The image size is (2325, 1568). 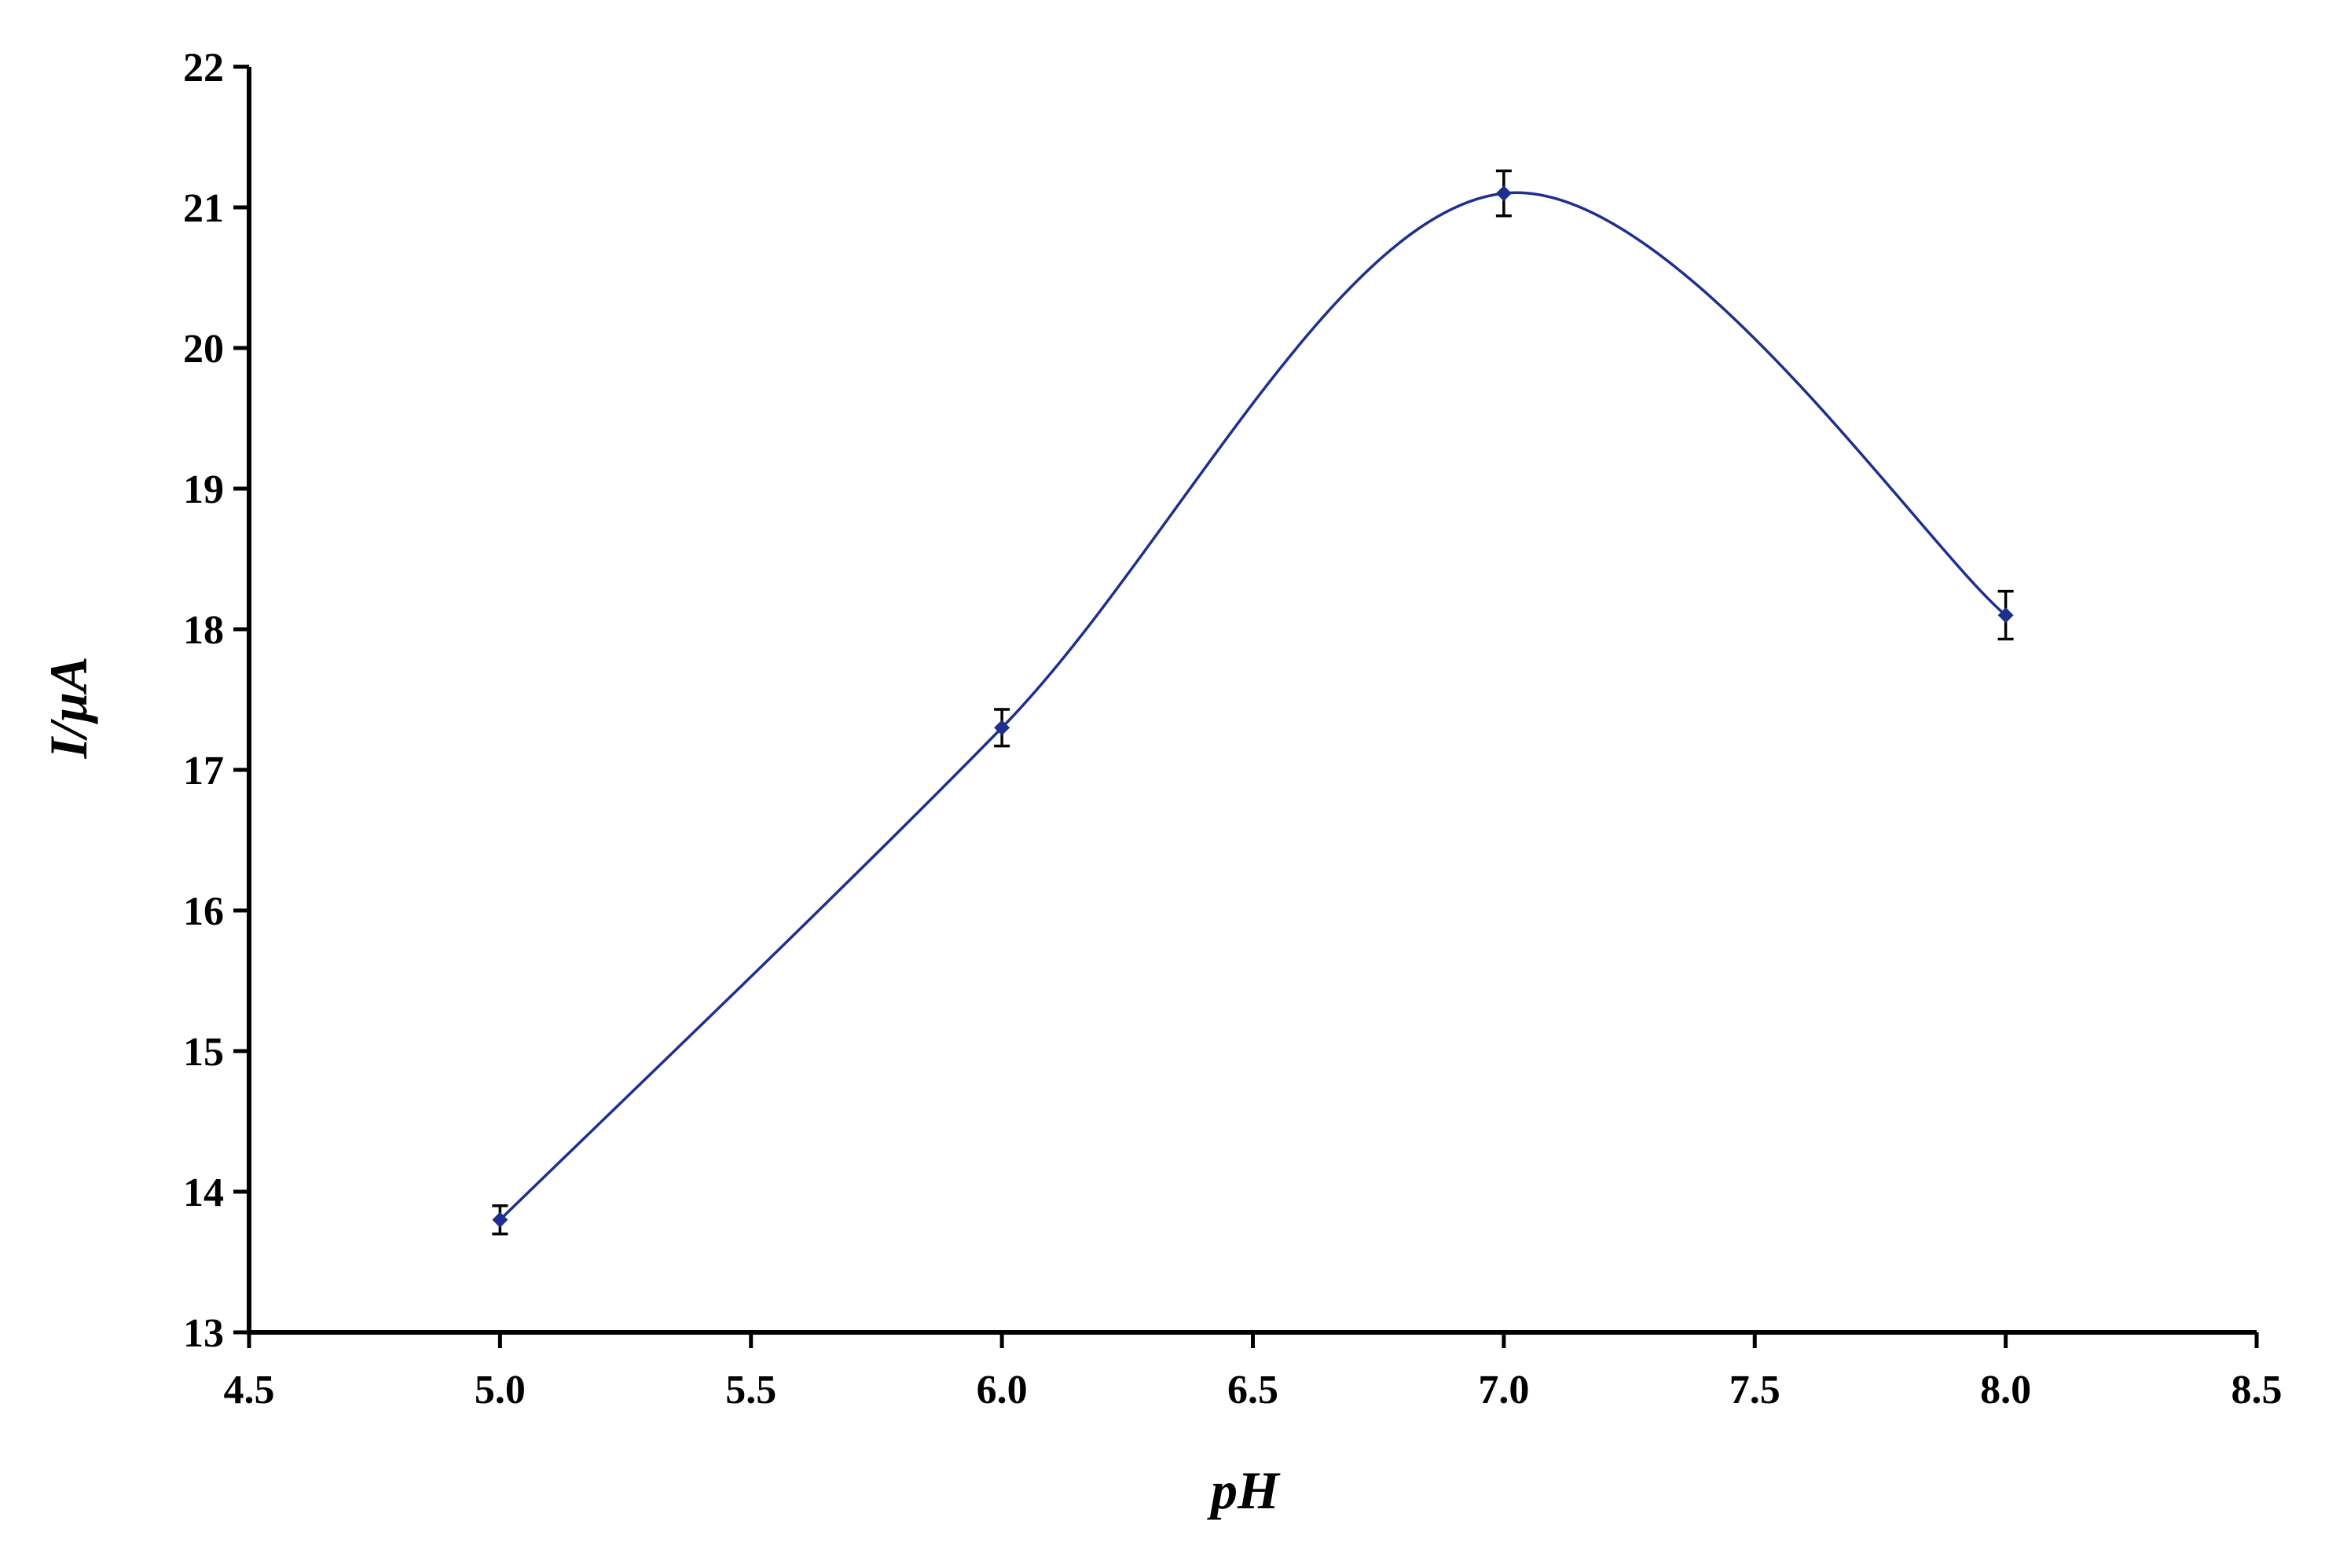 I want to click on y-tick-label: 21, so click(x=203, y=208).